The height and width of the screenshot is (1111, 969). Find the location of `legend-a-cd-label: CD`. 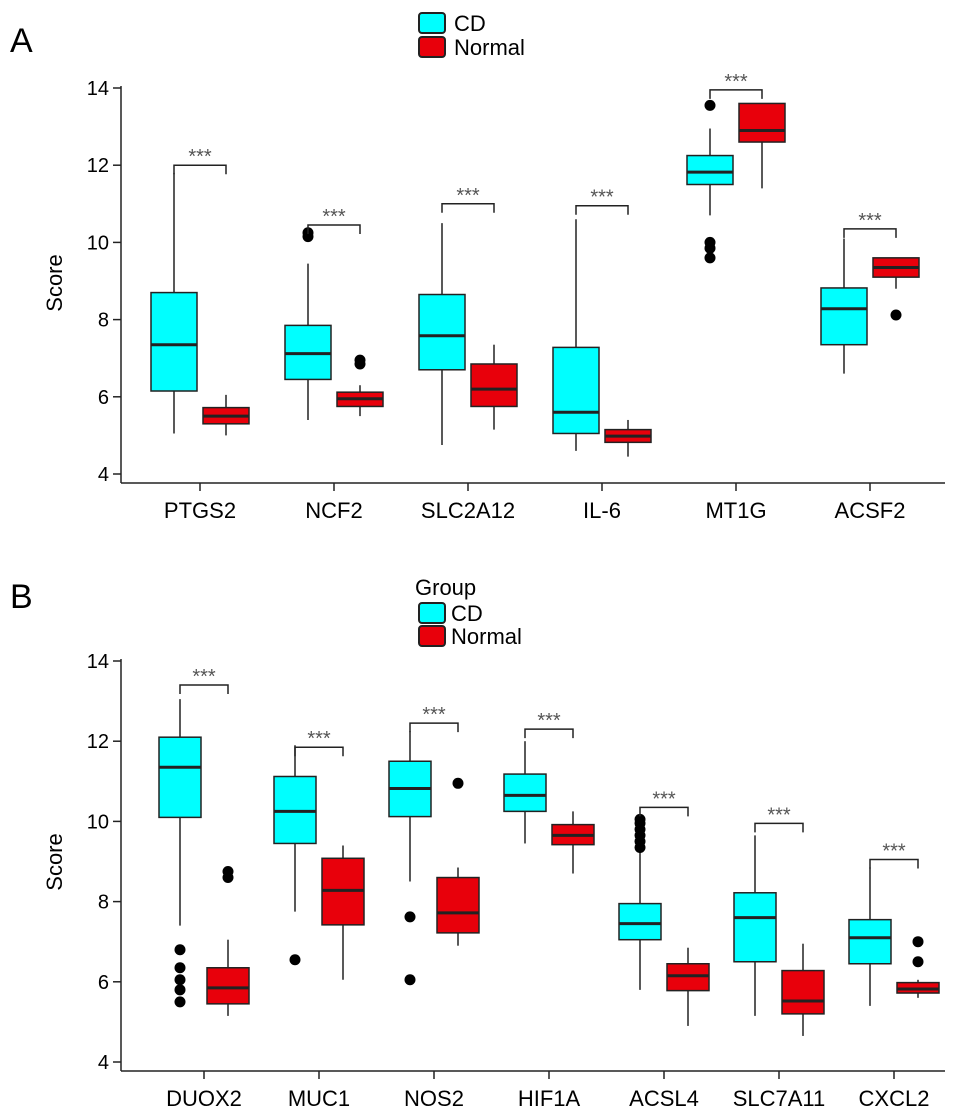

legend-a-cd-label: CD is located at coordinates (470, 23).